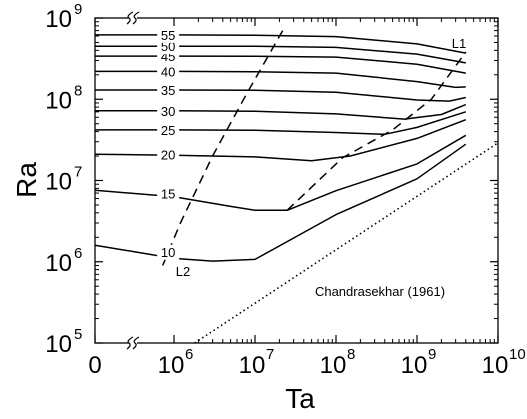 The image size is (527, 419). What do you see at coordinates (78, 90) in the screenshot?
I see `y-tick-exponent: 8` at bounding box center [78, 90].